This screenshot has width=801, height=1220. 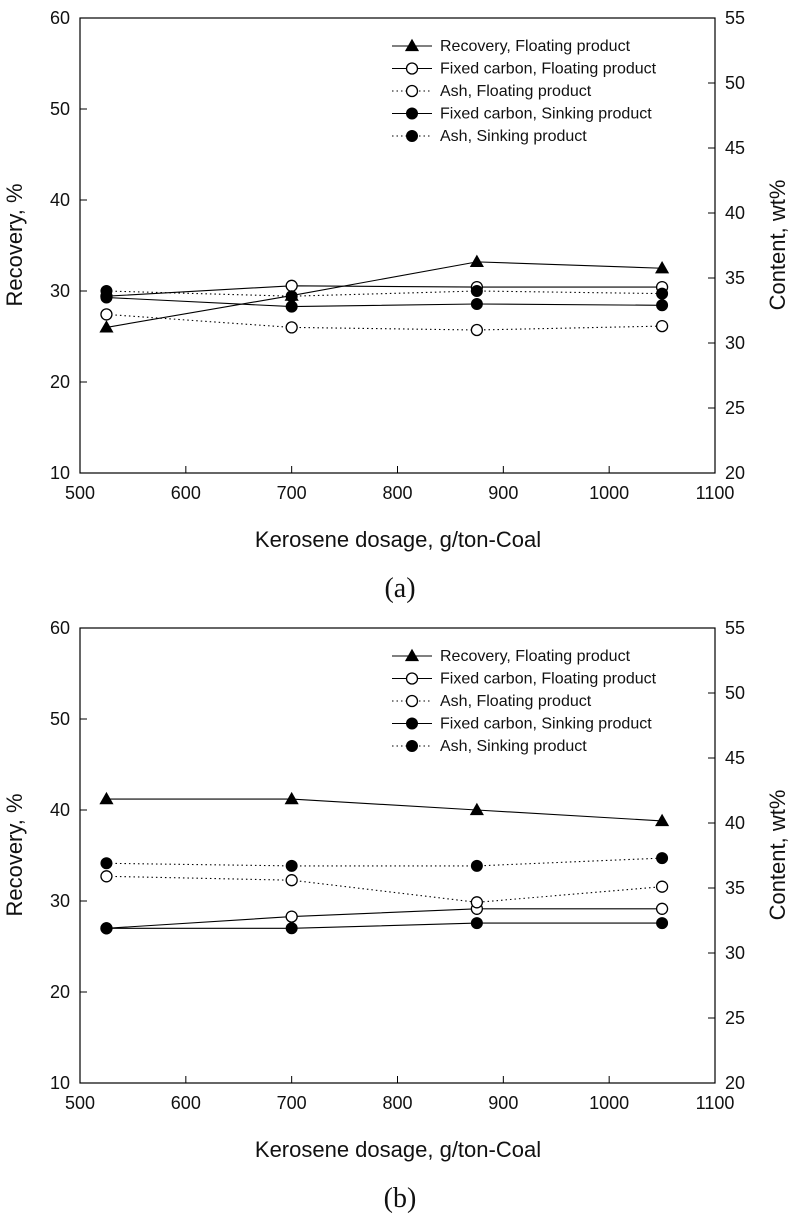 What do you see at coordinates (513, 746) in the screenshot?
I see `legend-label: Ash, Sinking product` at bounding box center [513, 746].